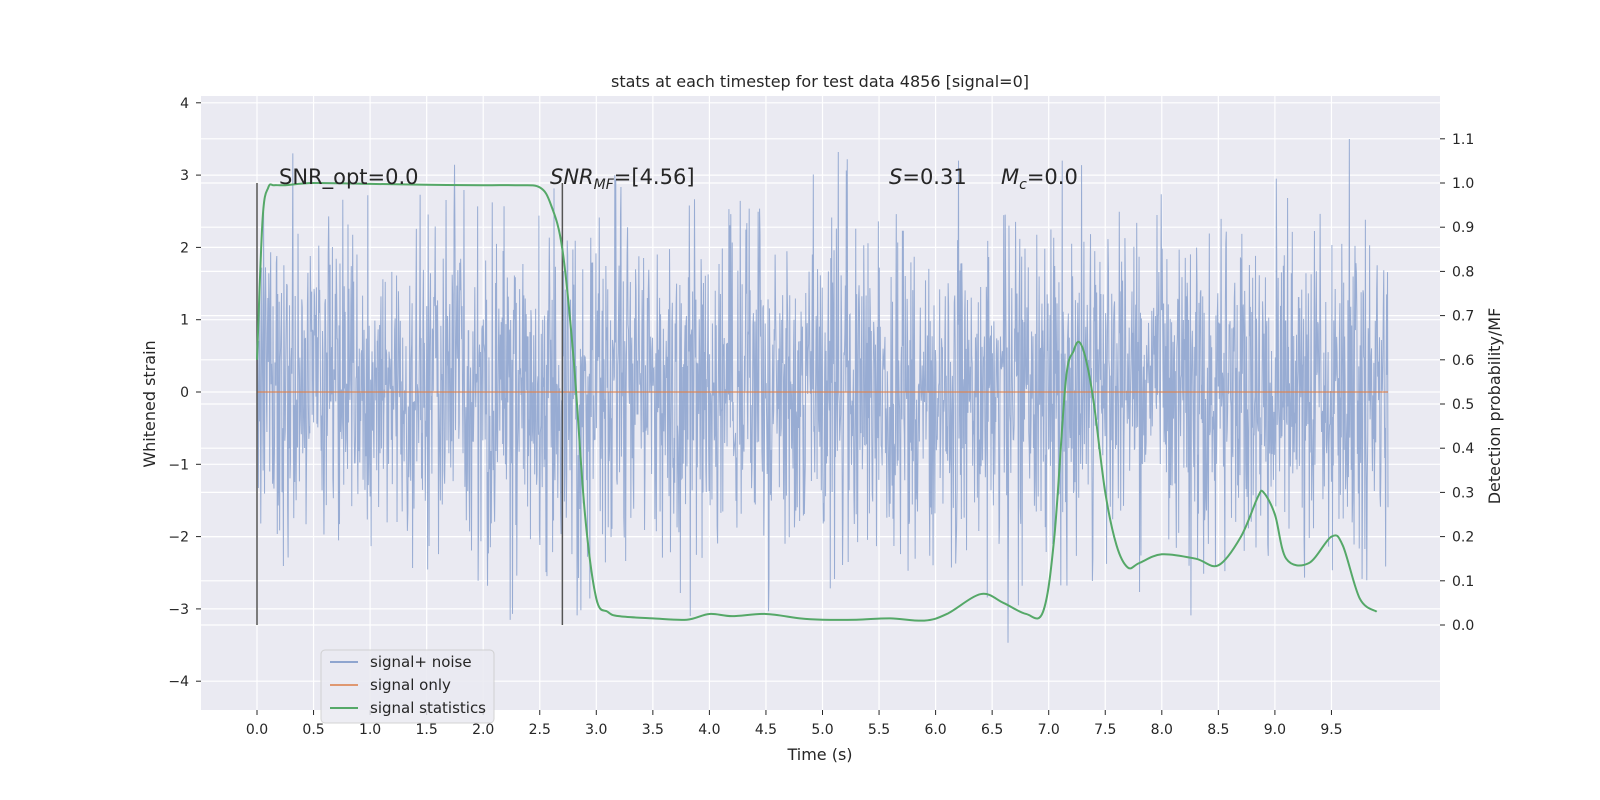 The image size is (1600, 800). I want to click on s-value: =0.31, so click(934, 177).